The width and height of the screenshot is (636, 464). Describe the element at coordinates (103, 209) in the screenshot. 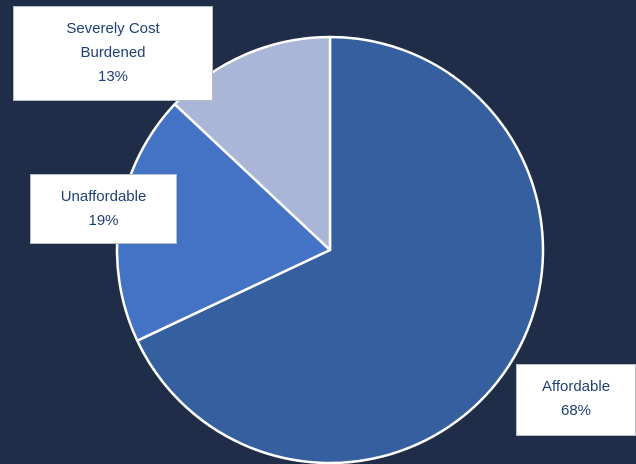

I see `callout-unaffordable: Unaffordable 19%` at that location.